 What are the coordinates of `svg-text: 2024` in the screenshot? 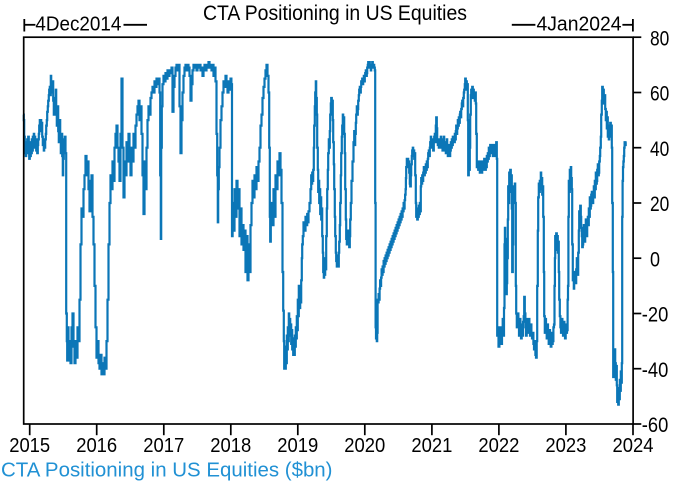 It's located at (633, 445).